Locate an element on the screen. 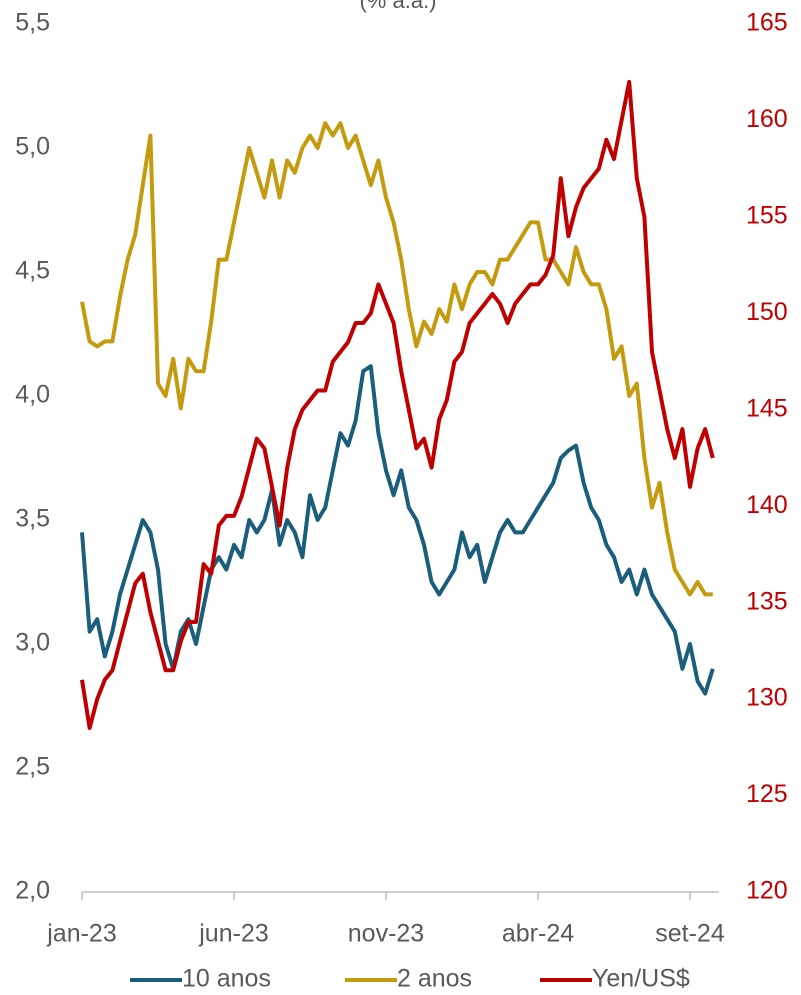 The height and width of the screenshot is (995, 801). x-tick-label: abr-24 is located at coordinates (538, 934).